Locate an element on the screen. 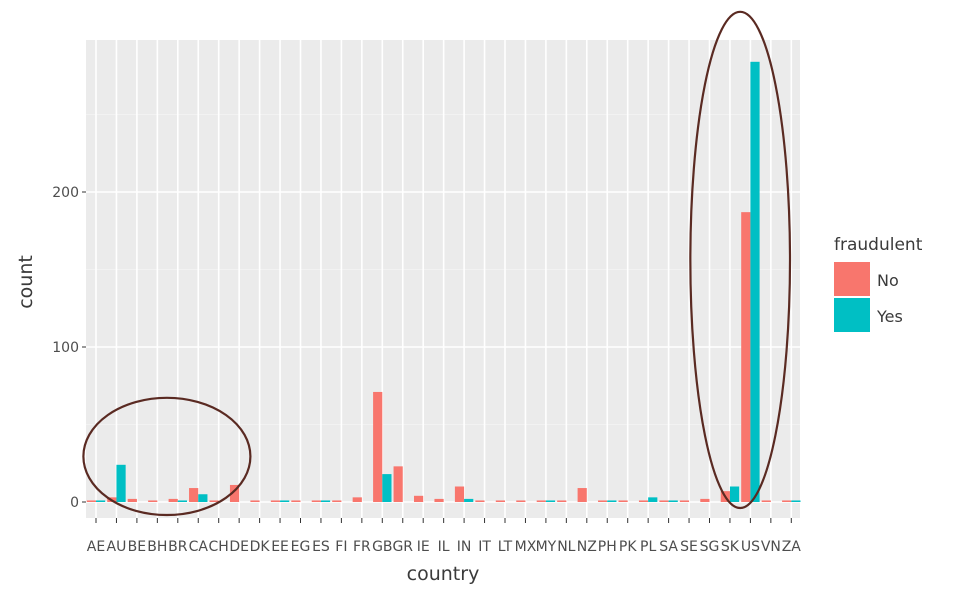 This screenshot has width=959, height=596. bar-no-vn is located at coordinates (766, 501).